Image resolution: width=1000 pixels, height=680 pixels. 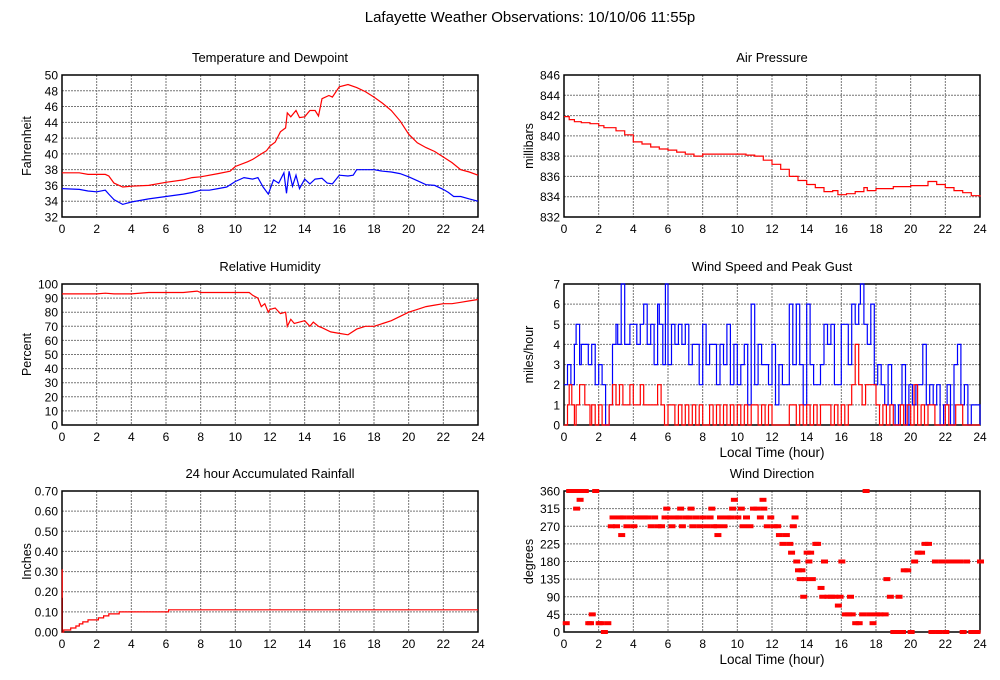 I want to click on y-axis-label: miles/hour, so click(x=529, y=355).